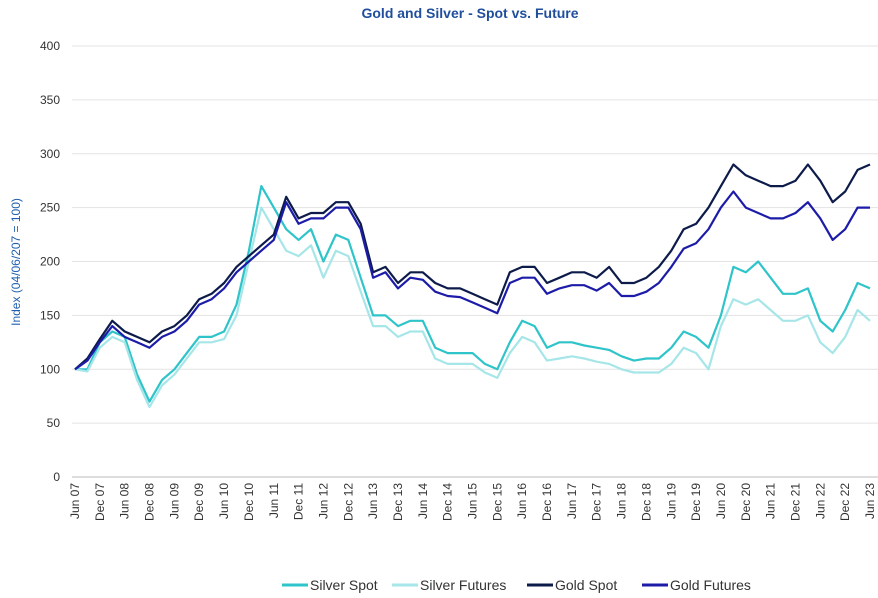  What do you see at coordinates (54, 423) in the screenshot?
I see `y-tick-label: 50` at bounding box center [54, 423].